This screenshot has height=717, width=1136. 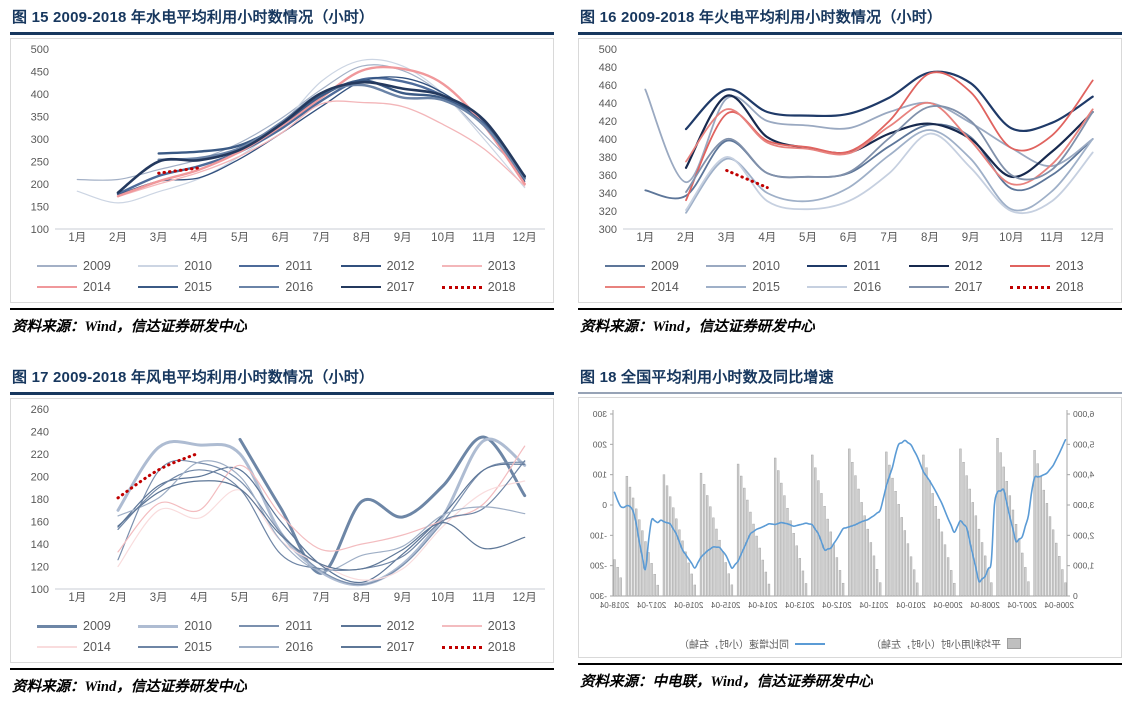 I want to click on legend-label-2012: 2012, so click(x=400, y=626).